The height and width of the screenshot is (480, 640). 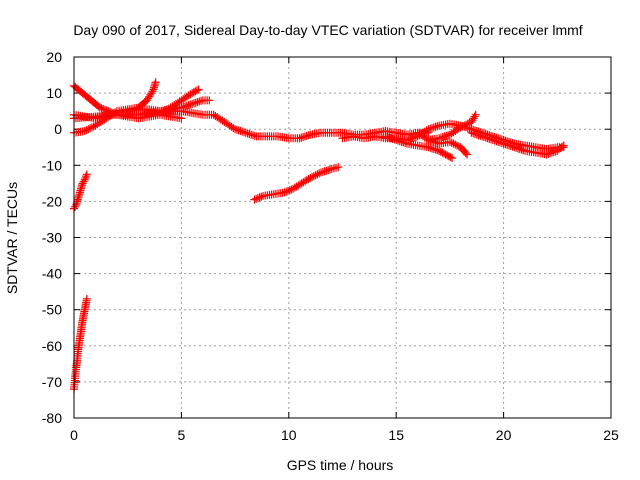 I want to click on x-axis-label: GPS time / hours, so click(x=340, y=465).